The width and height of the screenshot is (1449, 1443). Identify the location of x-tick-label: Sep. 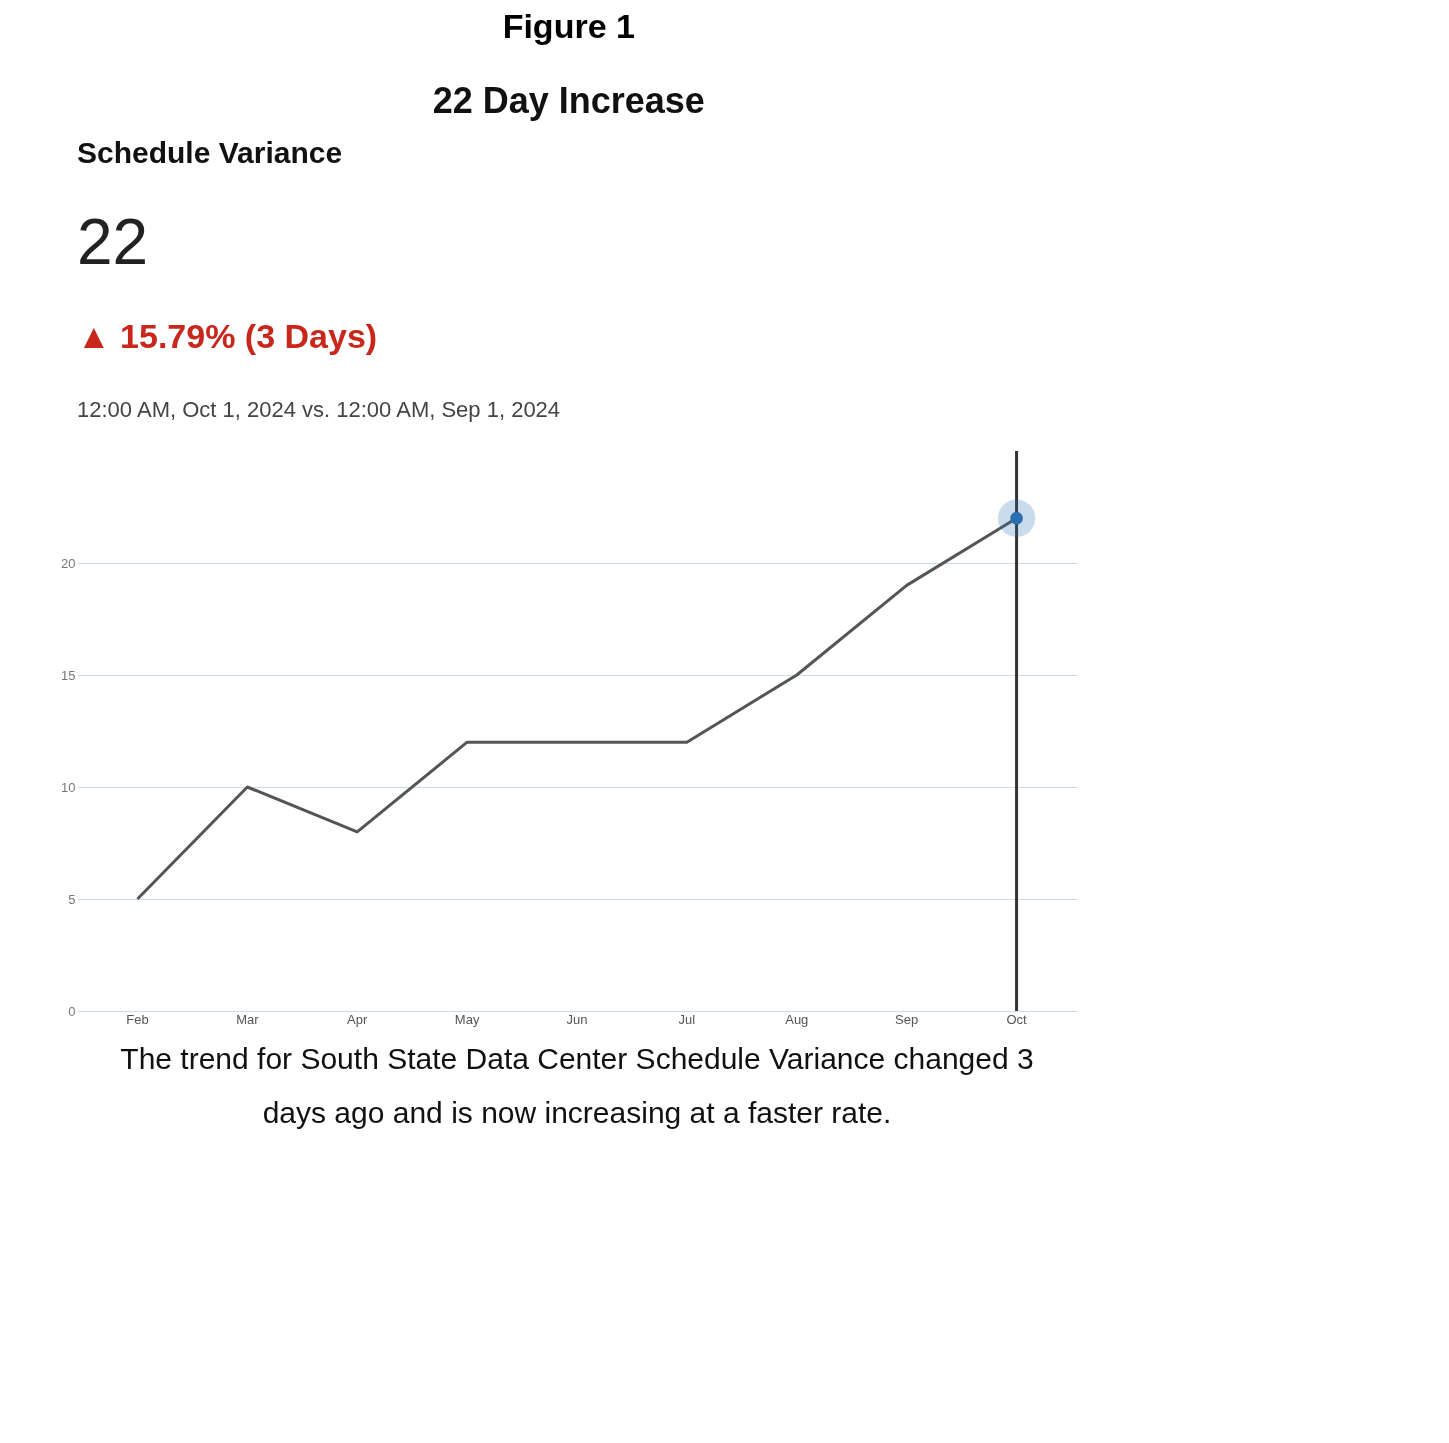
(907, 1019).